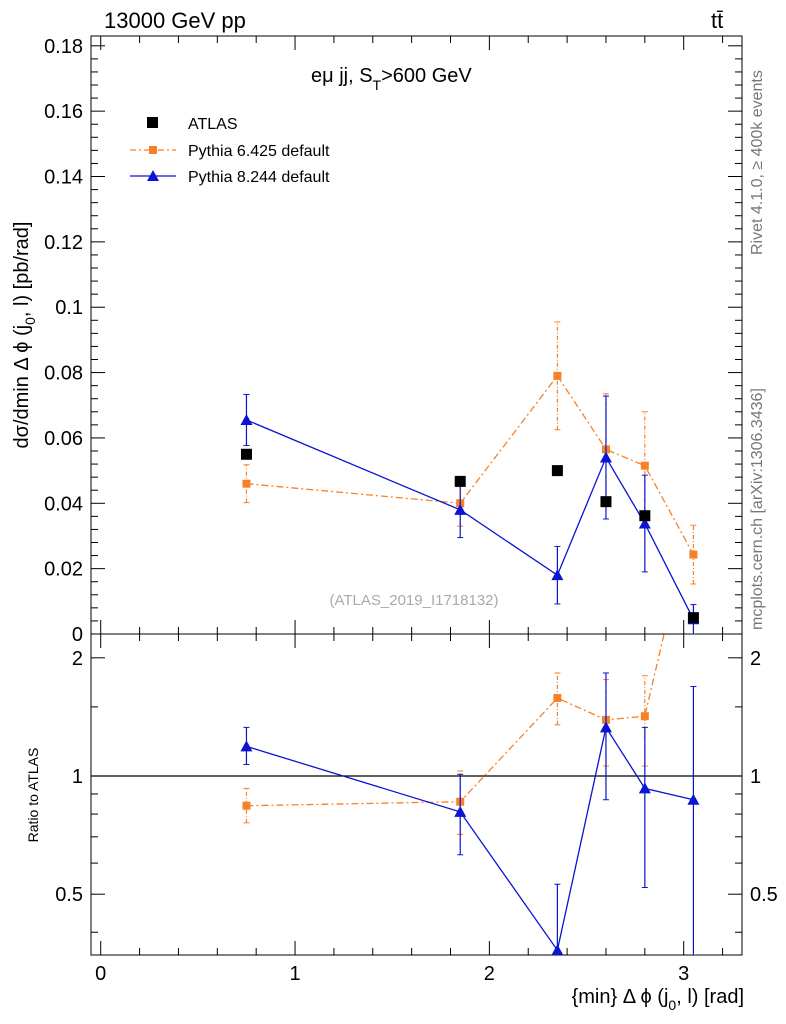 The image size is (786, 1024). What do you see at coordinates (259, 177) in the screenshot?
I see `legend-py8-label: Pythia 8.244 default` at bounding box center [259, 177].